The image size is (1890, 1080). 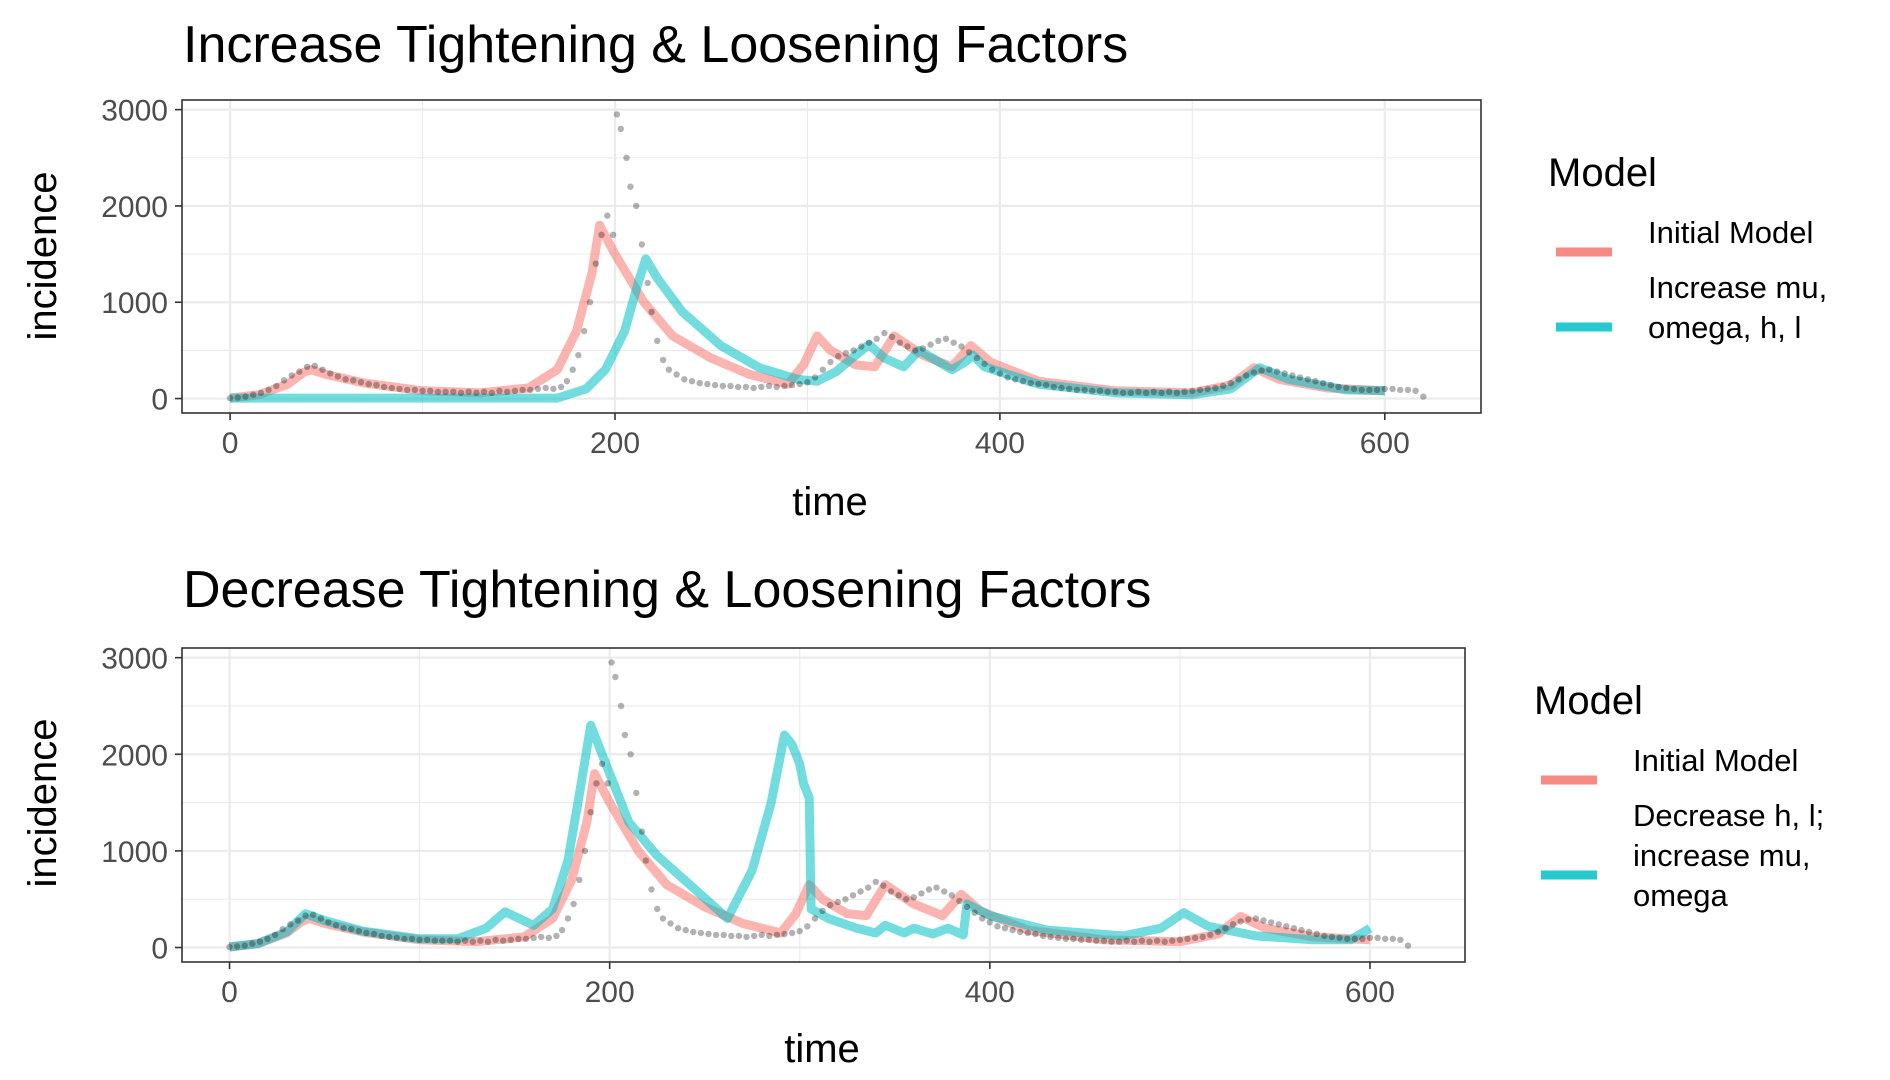 I want to click on x-tick-label: 0, so click(x=229, y=992).